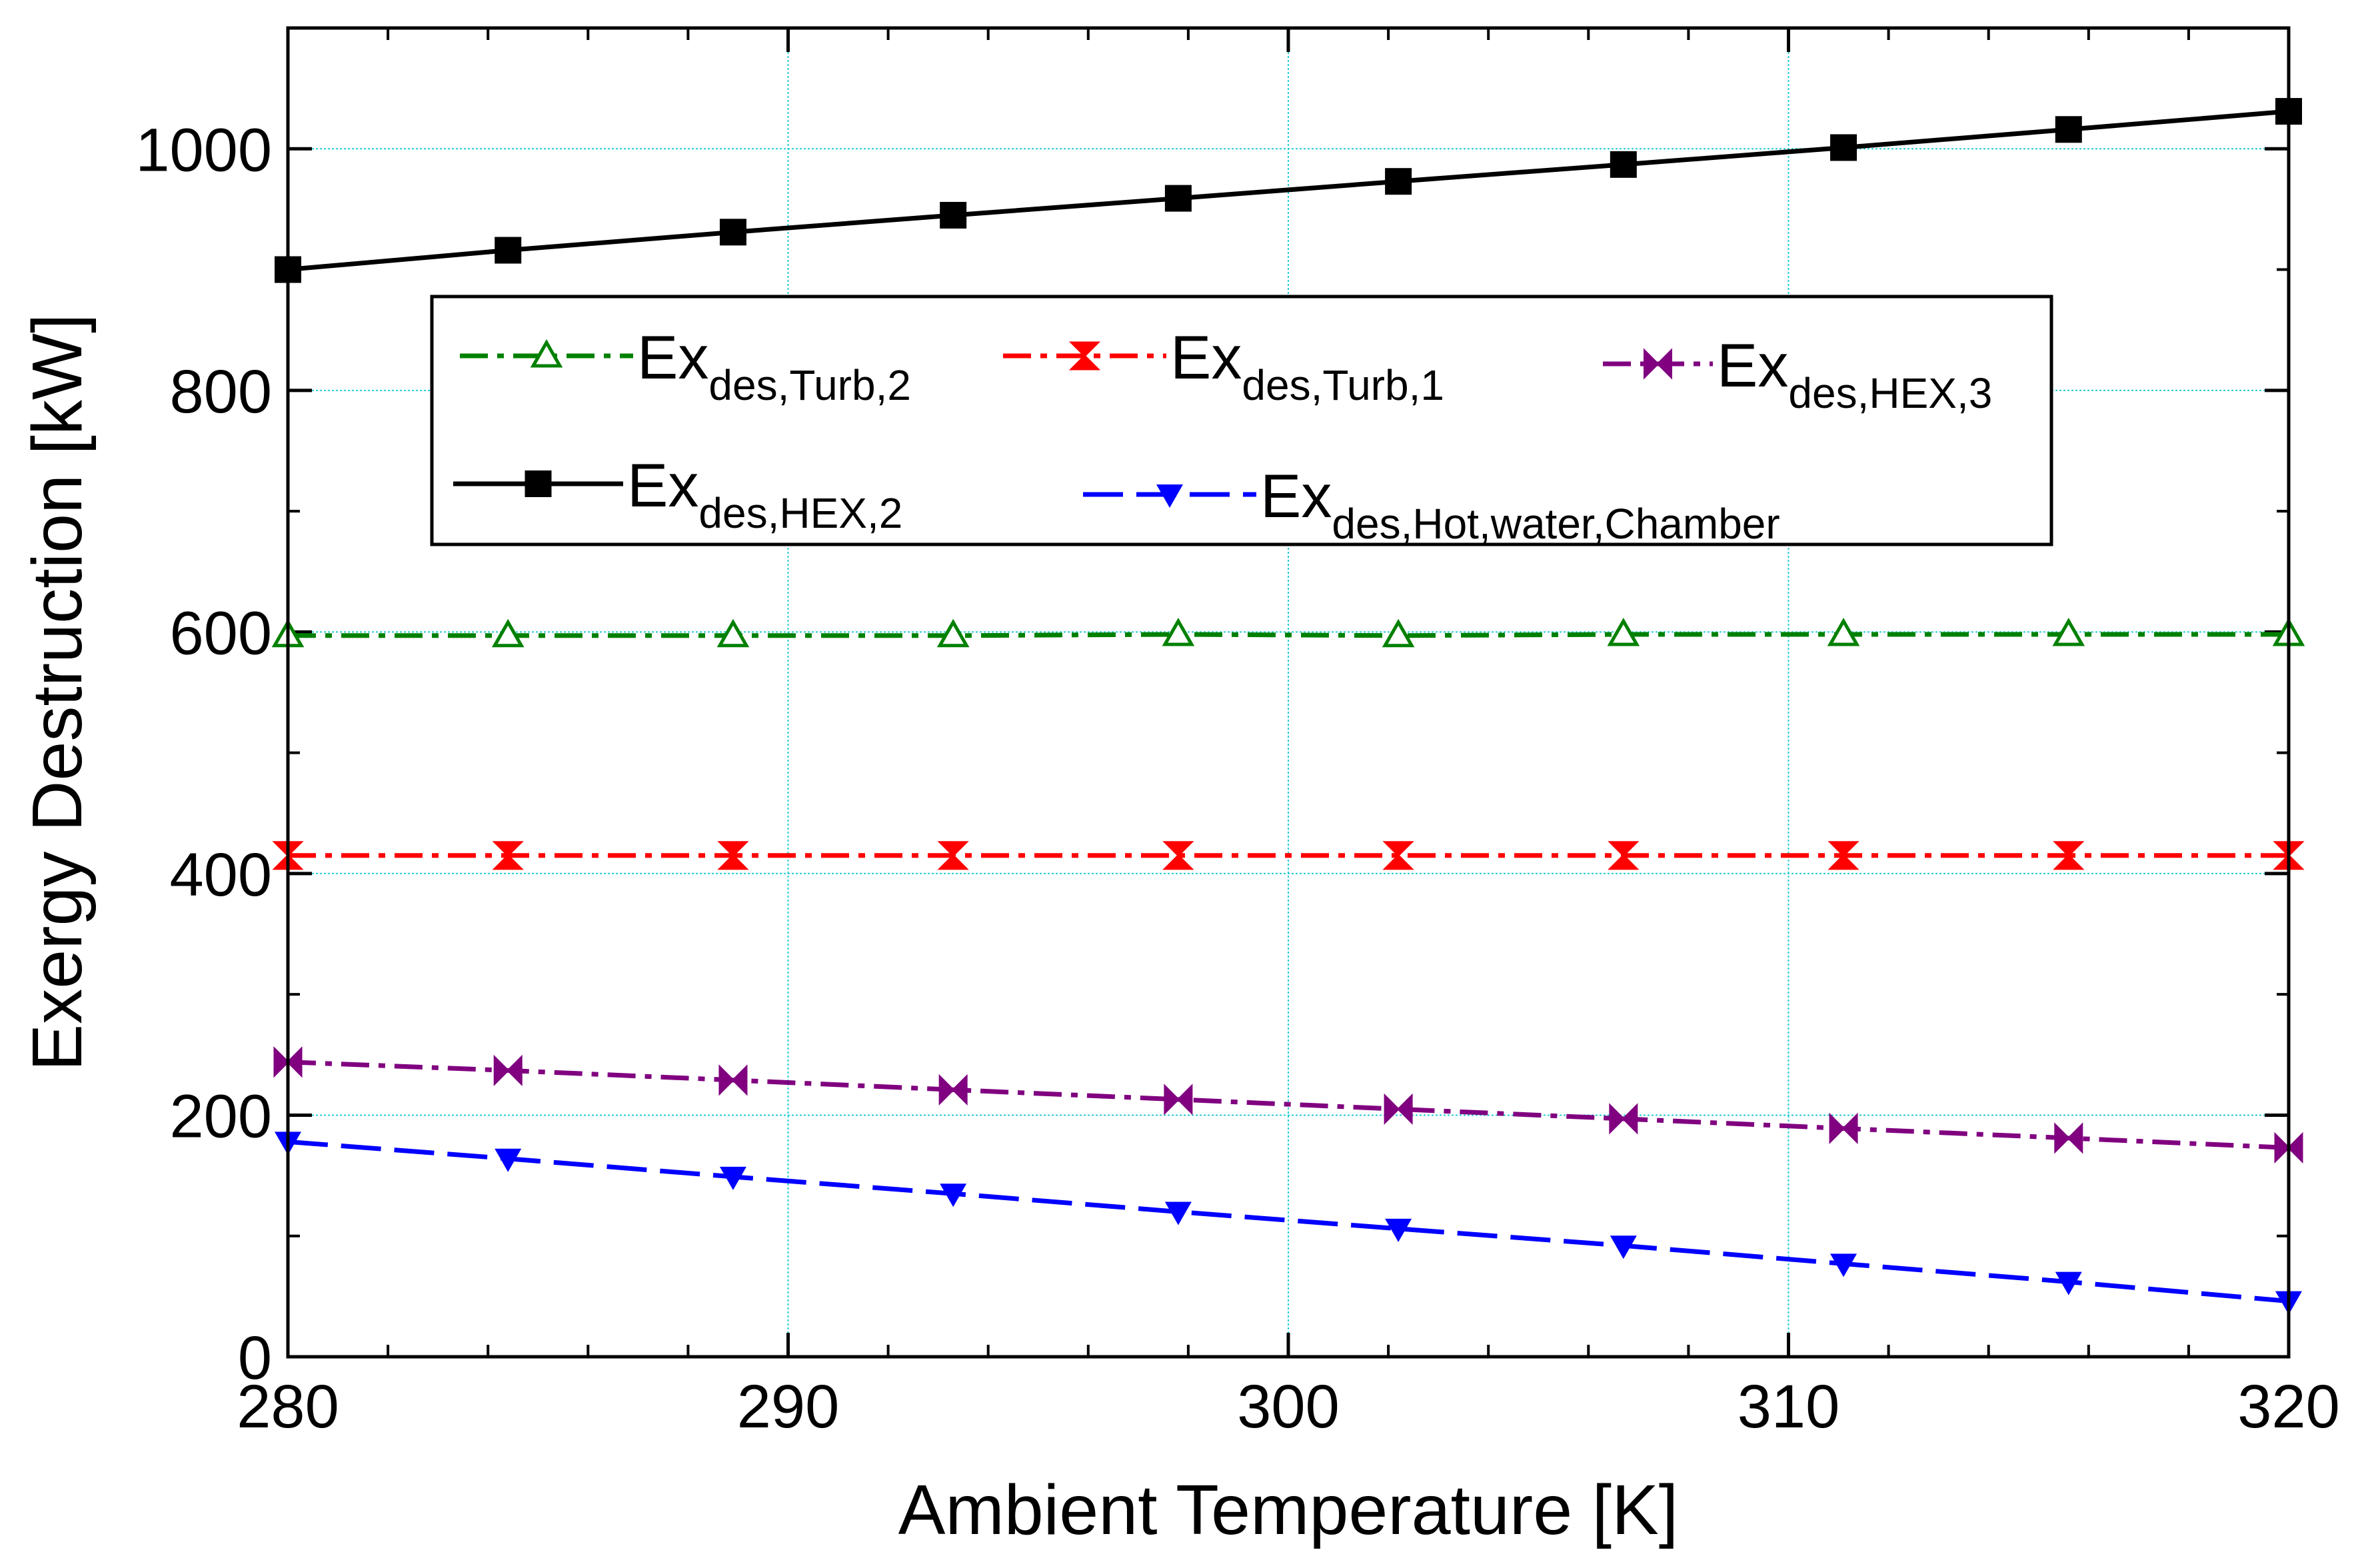  Describe the element at coordinates (221, 875) in the screenshot. I see `y-tick-label: 400` at that location.